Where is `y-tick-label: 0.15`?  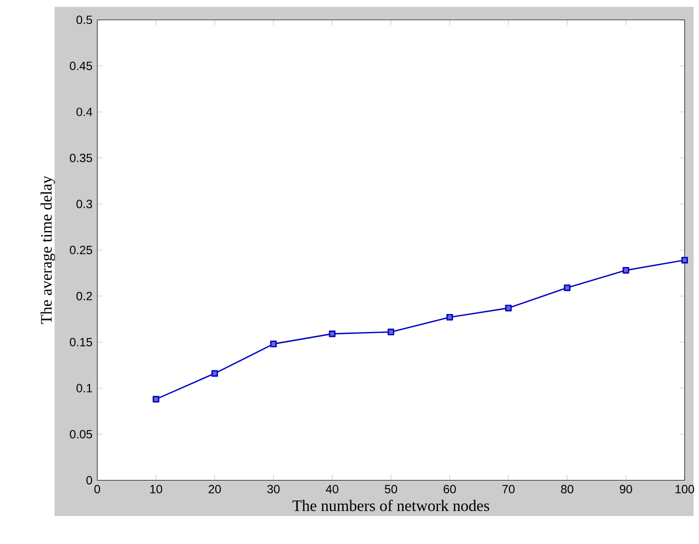 y-tick-label: 0.15 is located at coordinates (81, 342).